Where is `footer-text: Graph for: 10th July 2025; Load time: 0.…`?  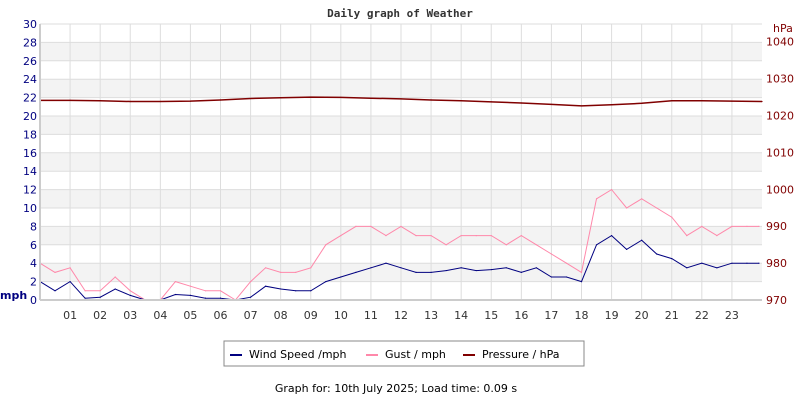
footer-text: Graph for: 10th July 2025; Load time: 0.… is located at coordinates (396, 388).